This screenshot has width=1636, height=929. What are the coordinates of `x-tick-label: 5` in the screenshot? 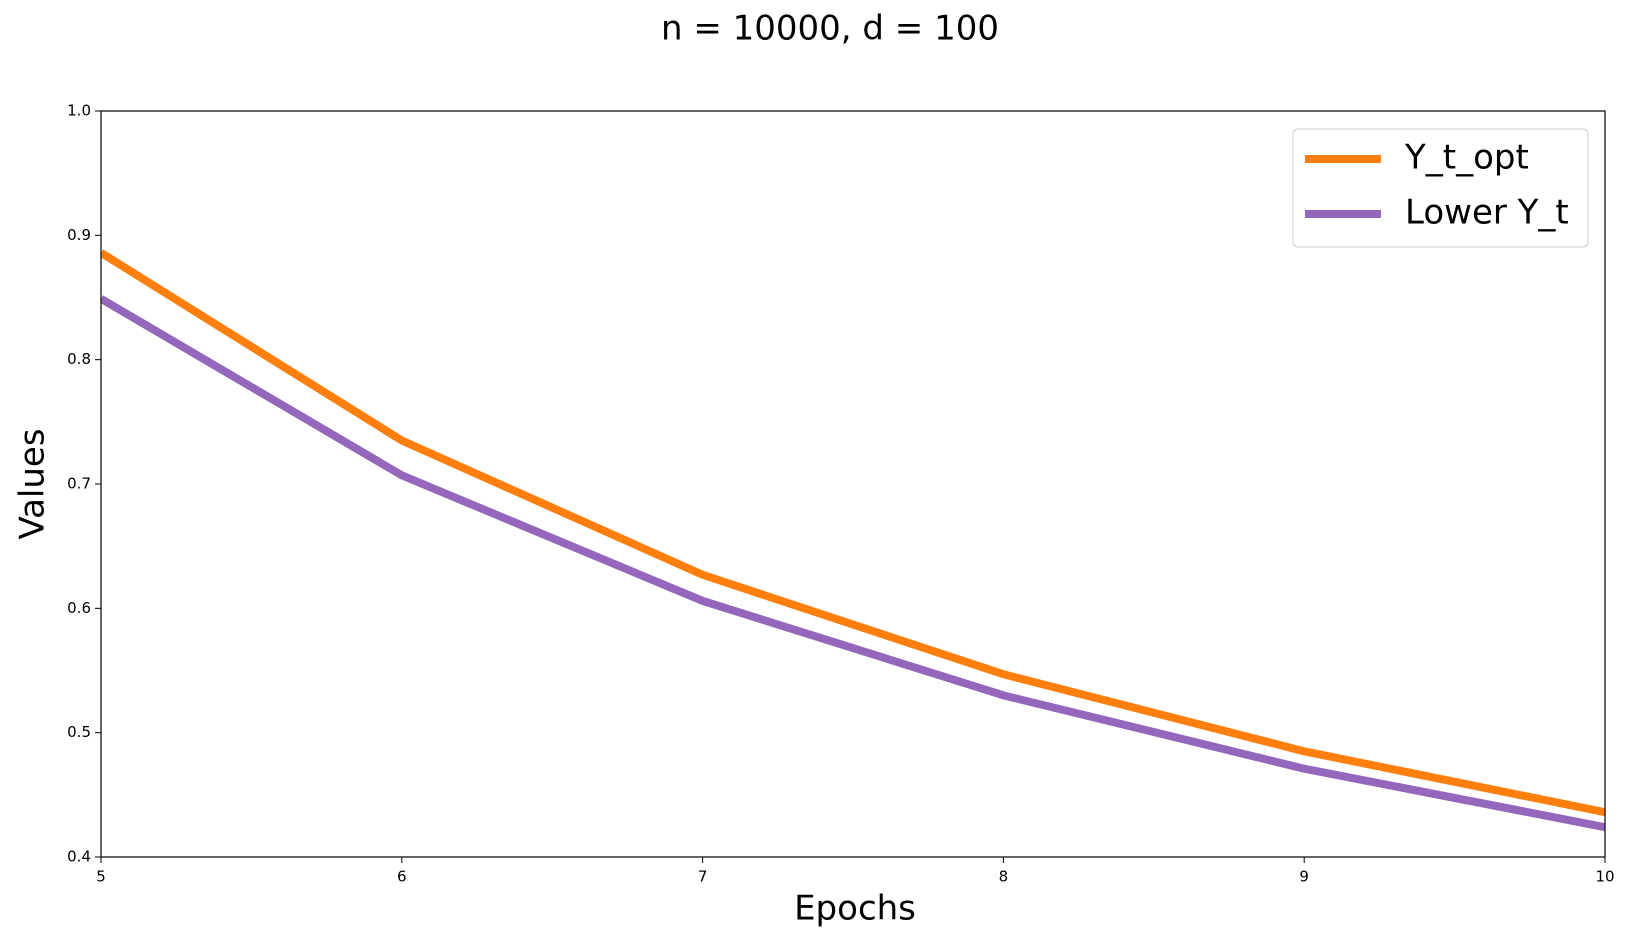 It's located at (101, 877).